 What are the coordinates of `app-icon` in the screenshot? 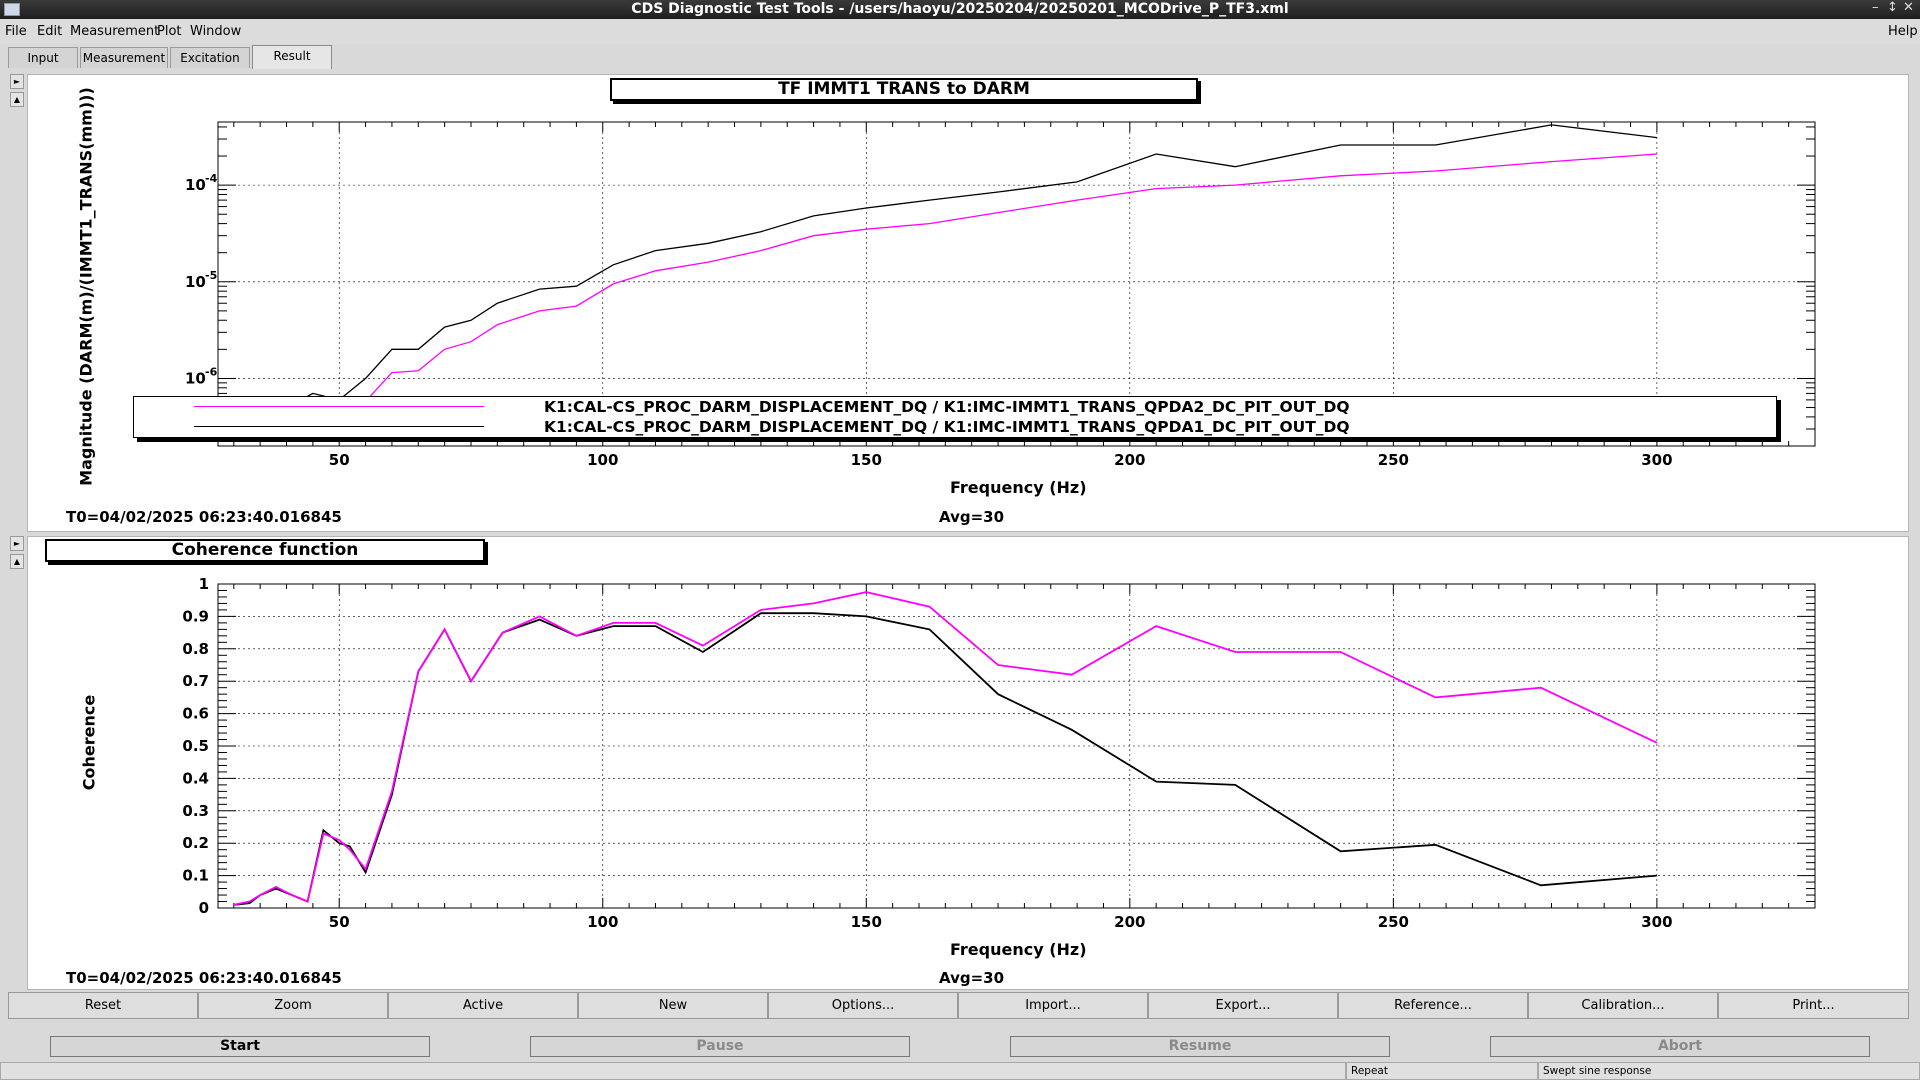 It's located at (12, 9).